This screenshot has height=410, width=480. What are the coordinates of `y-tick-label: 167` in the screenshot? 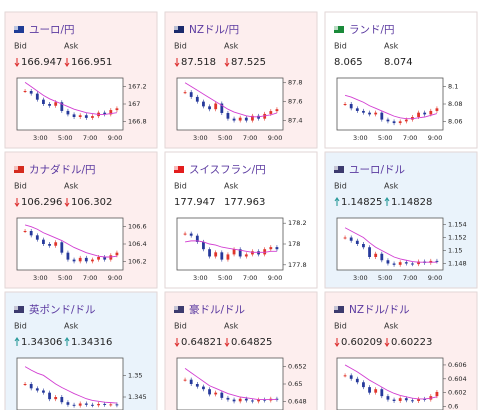 It's located at (134, 104).